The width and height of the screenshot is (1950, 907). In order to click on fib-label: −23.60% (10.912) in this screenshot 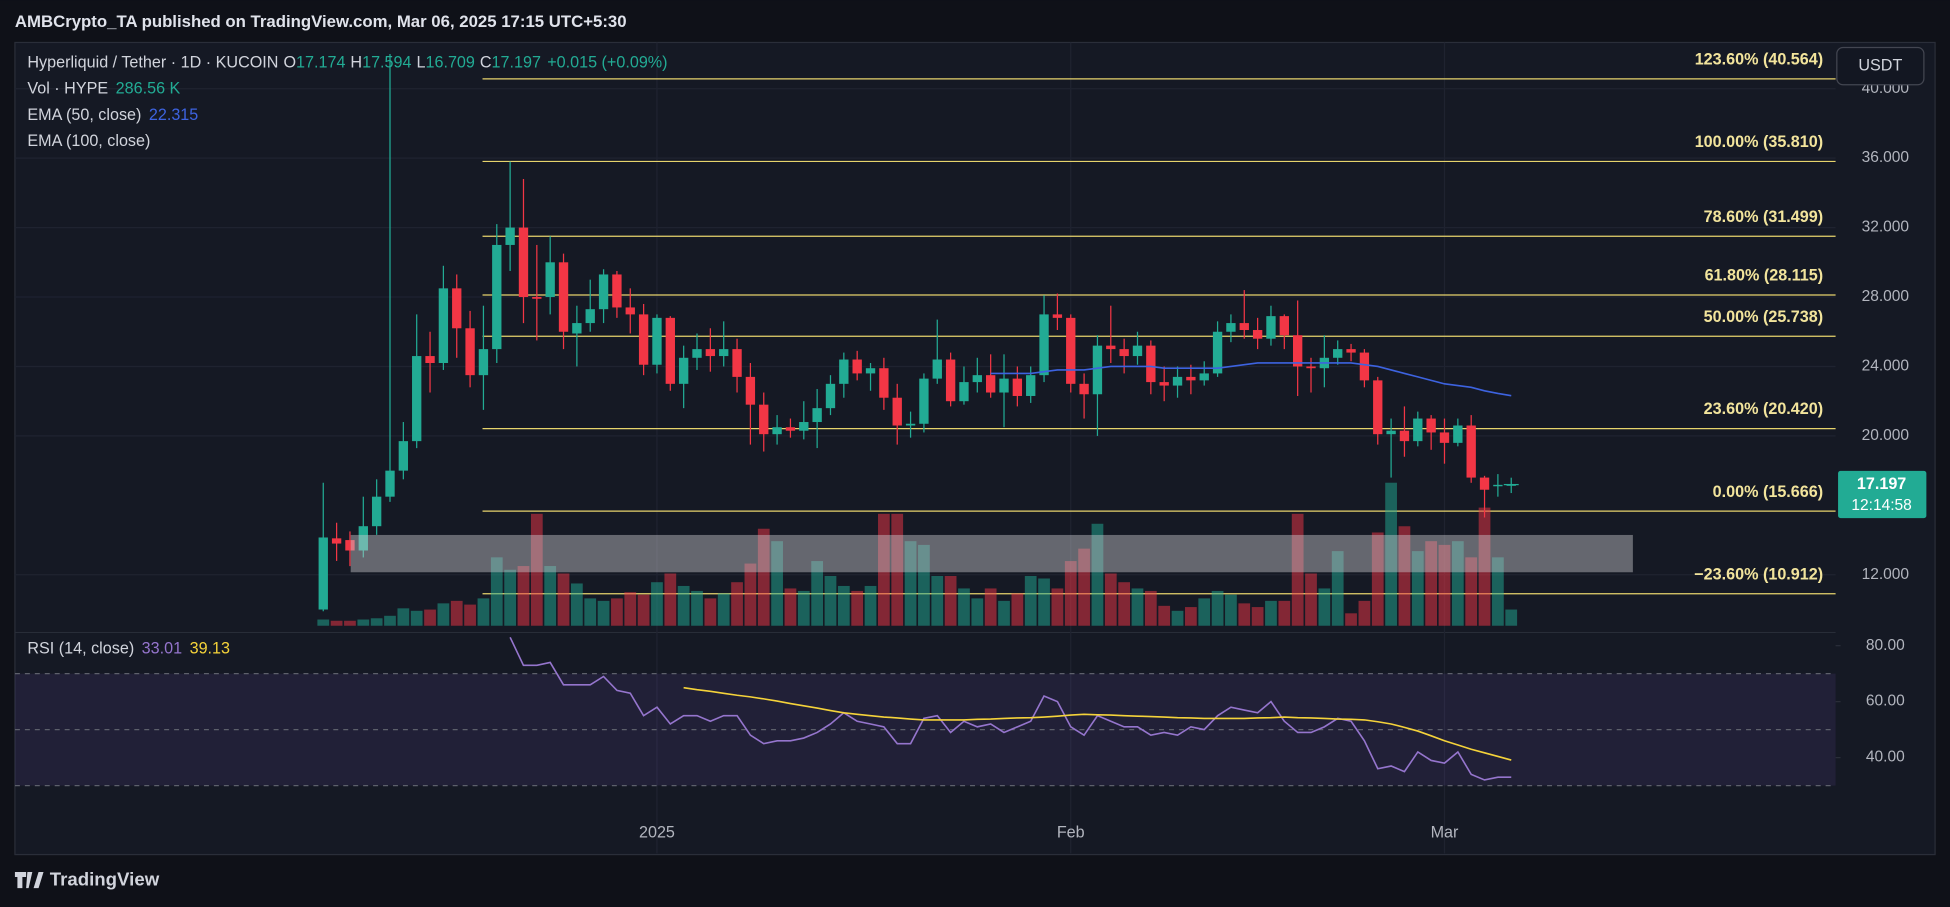, I will do `click(1758, 574)`.